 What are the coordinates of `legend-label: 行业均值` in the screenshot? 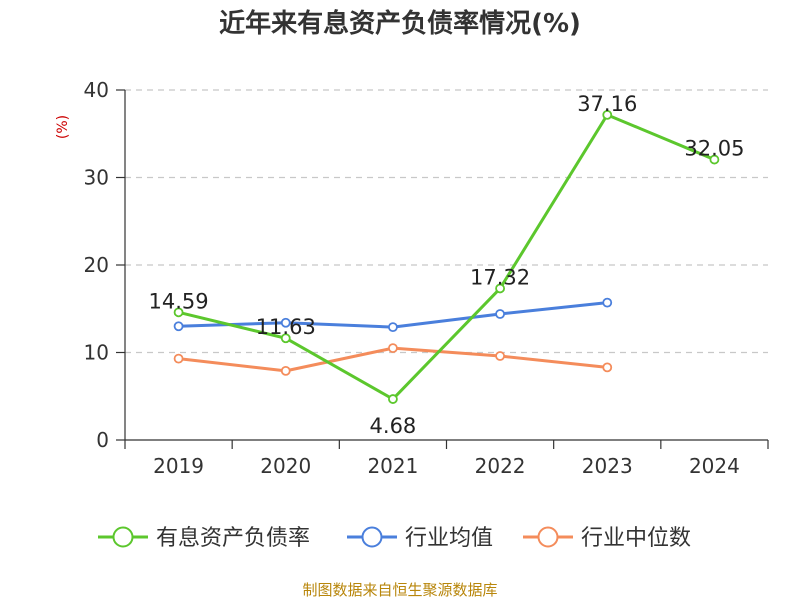 It's located at (449, 538).